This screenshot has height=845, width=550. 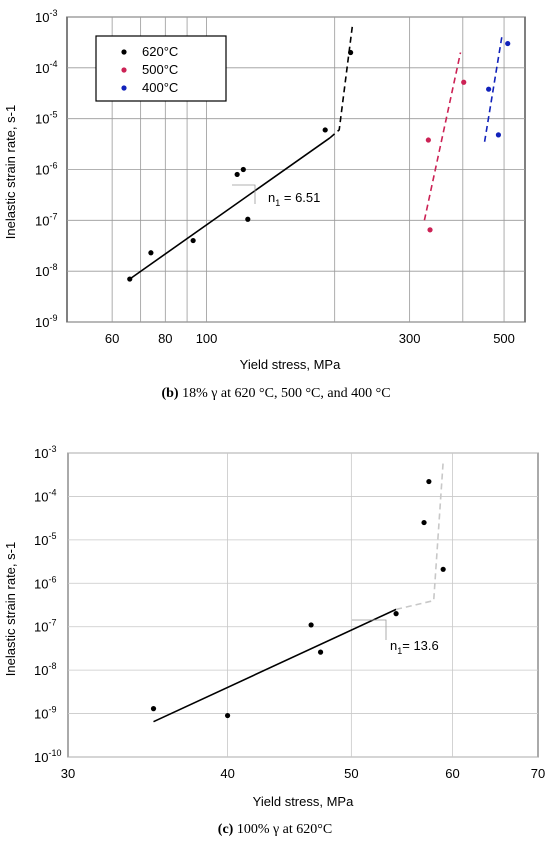 What do you see at coordinates (410, 338) in the screenshot?
I see `chart-b-x-tick-label: 300` at bounding box center [410, 338].